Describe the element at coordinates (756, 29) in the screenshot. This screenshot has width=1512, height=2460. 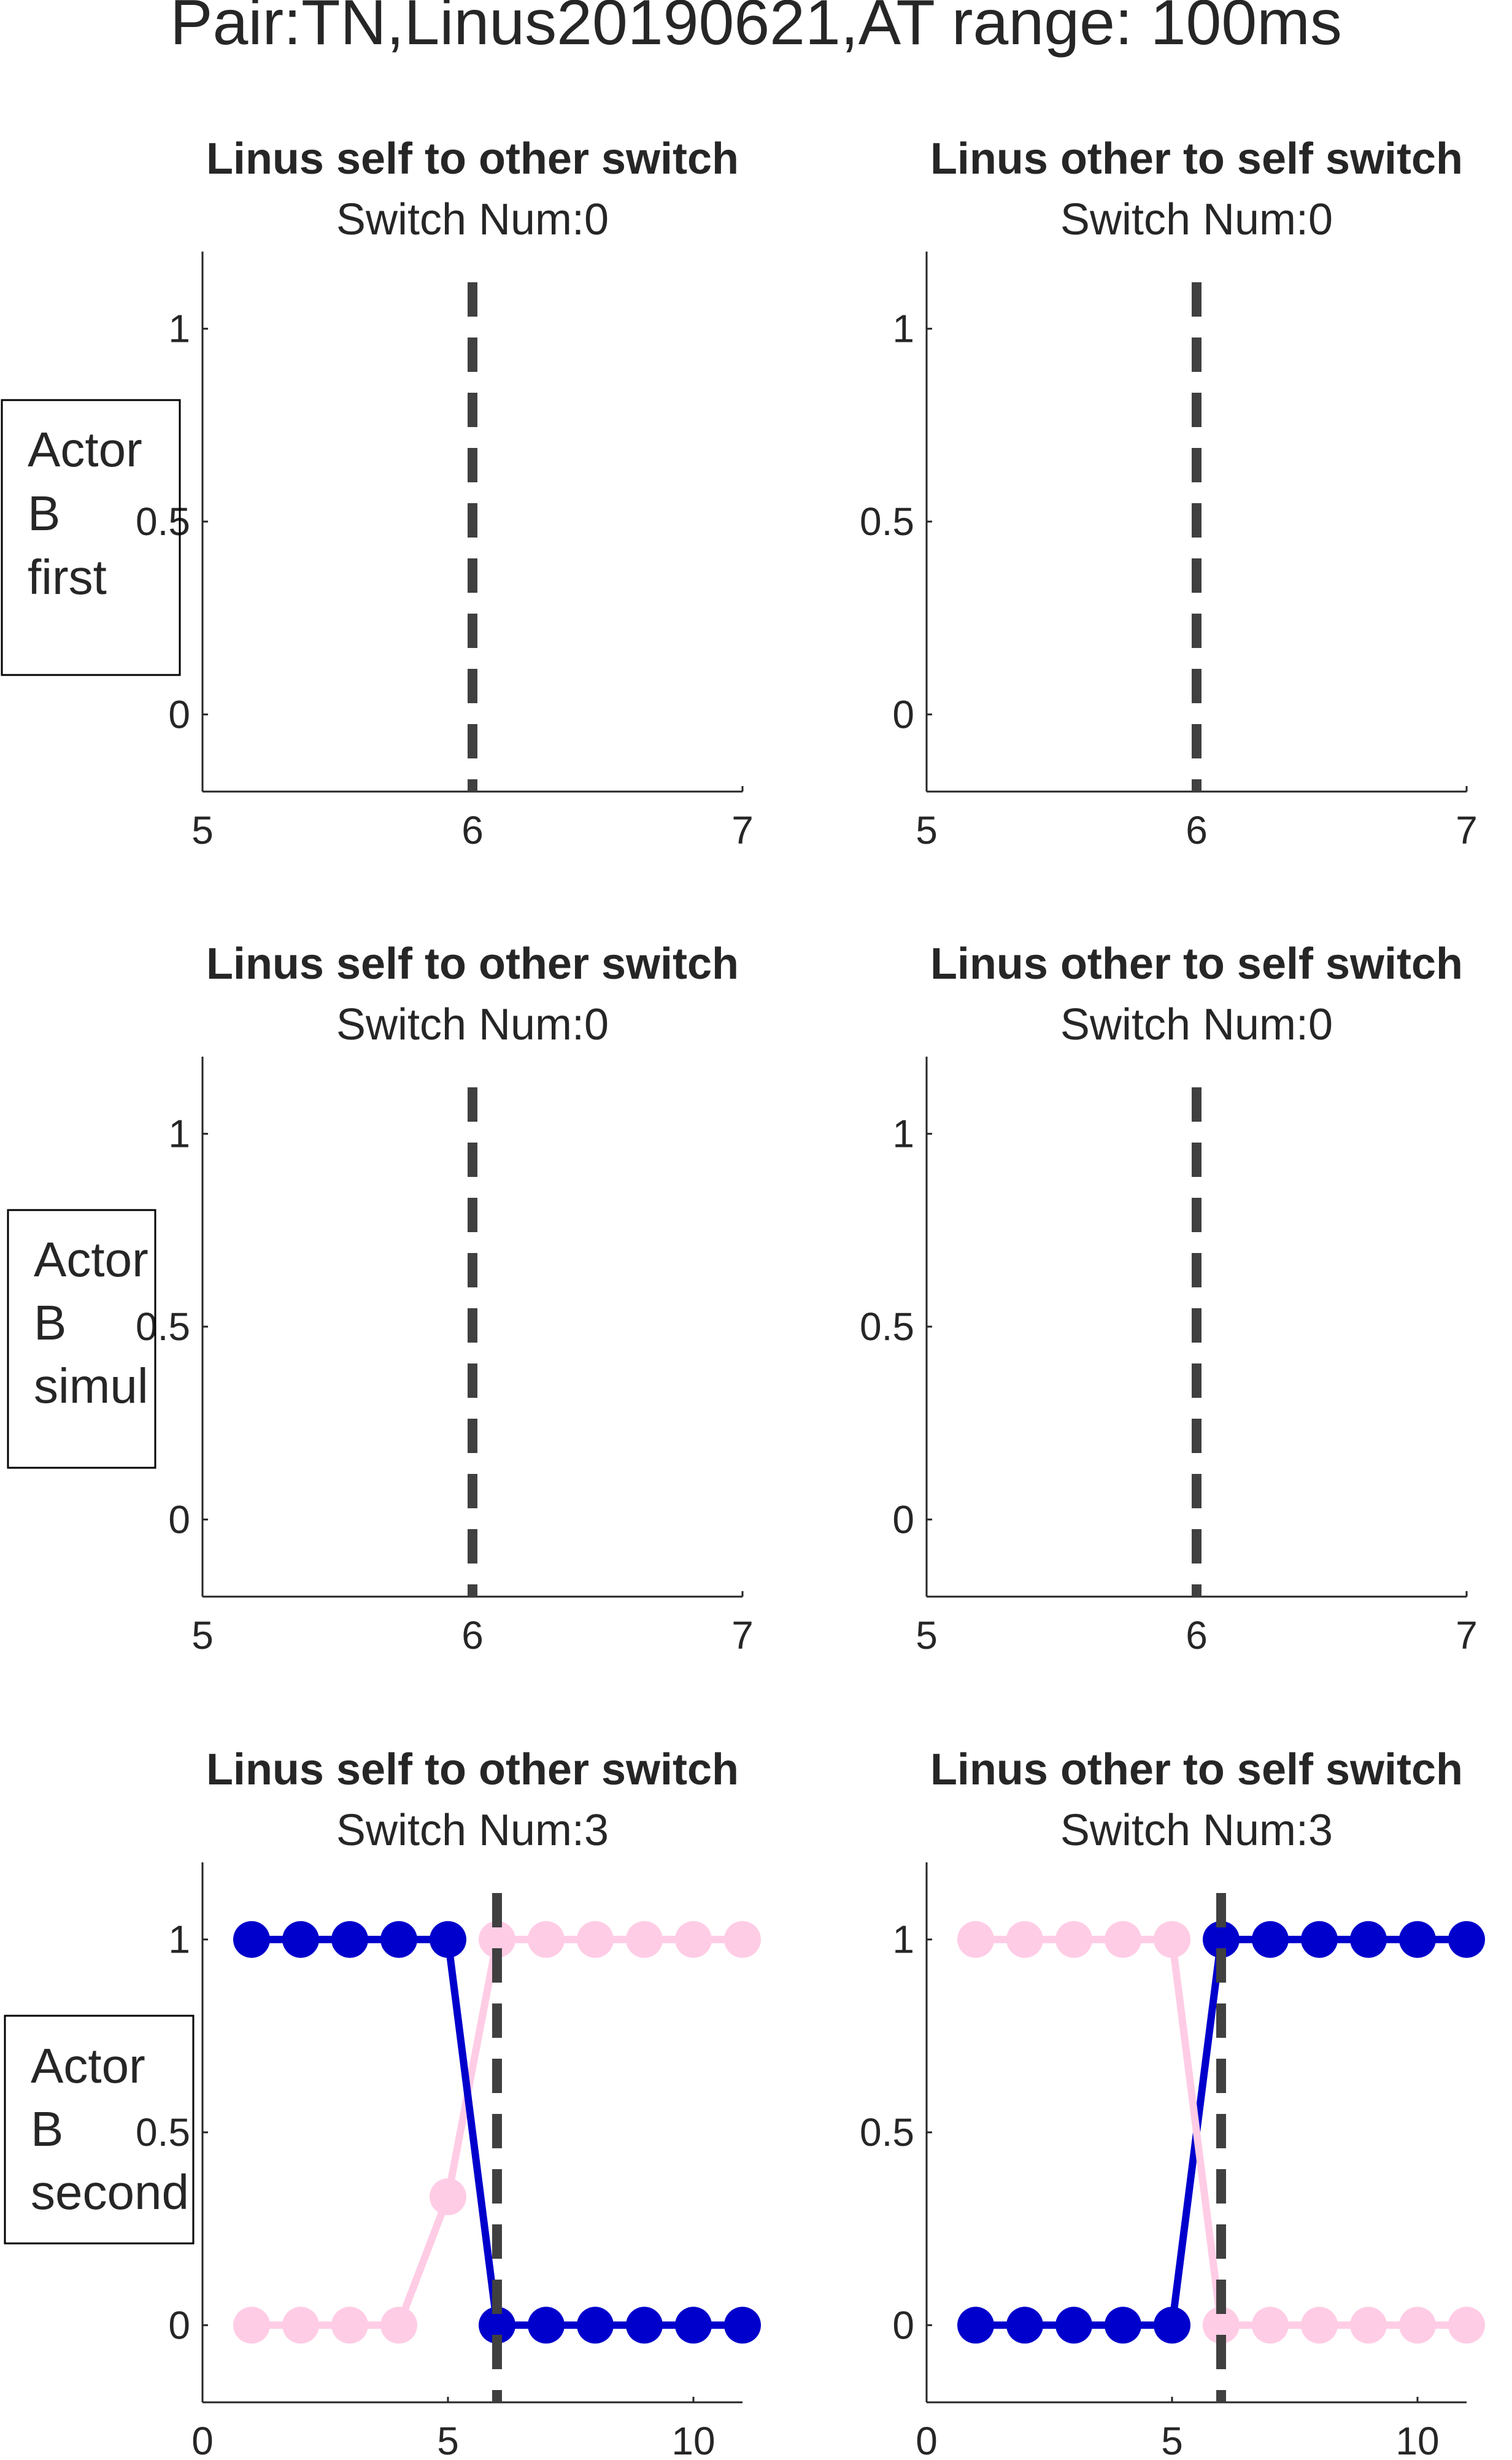
I see `figure-title: Pair:TN,Linus20190621,AT range: 100ms` at that location.